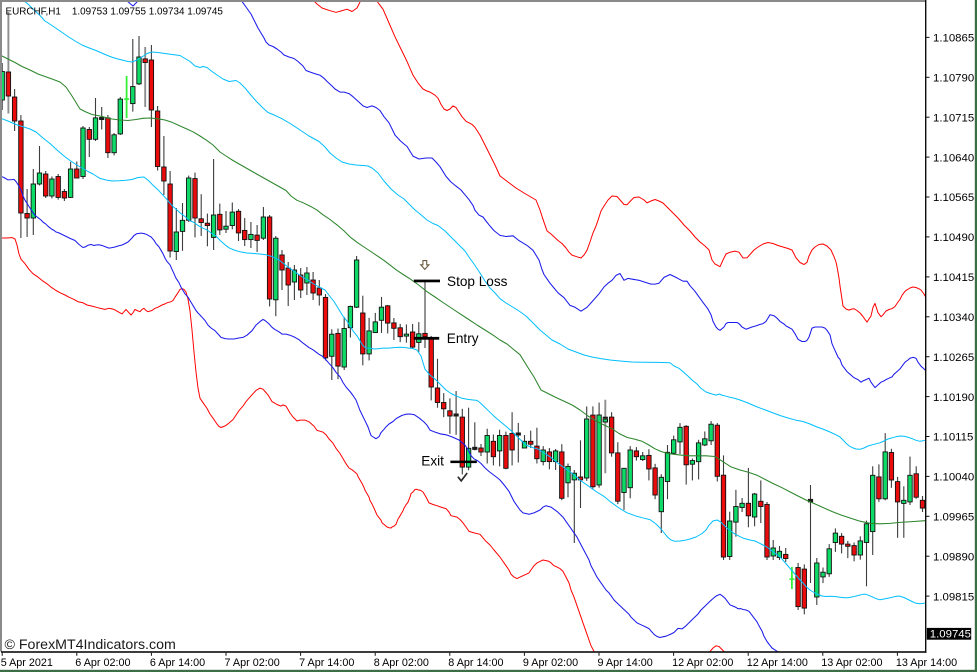 The width and height of the screenshot is (977, 672). I want to click on svg-text: 1.10265, so click(953, 358).